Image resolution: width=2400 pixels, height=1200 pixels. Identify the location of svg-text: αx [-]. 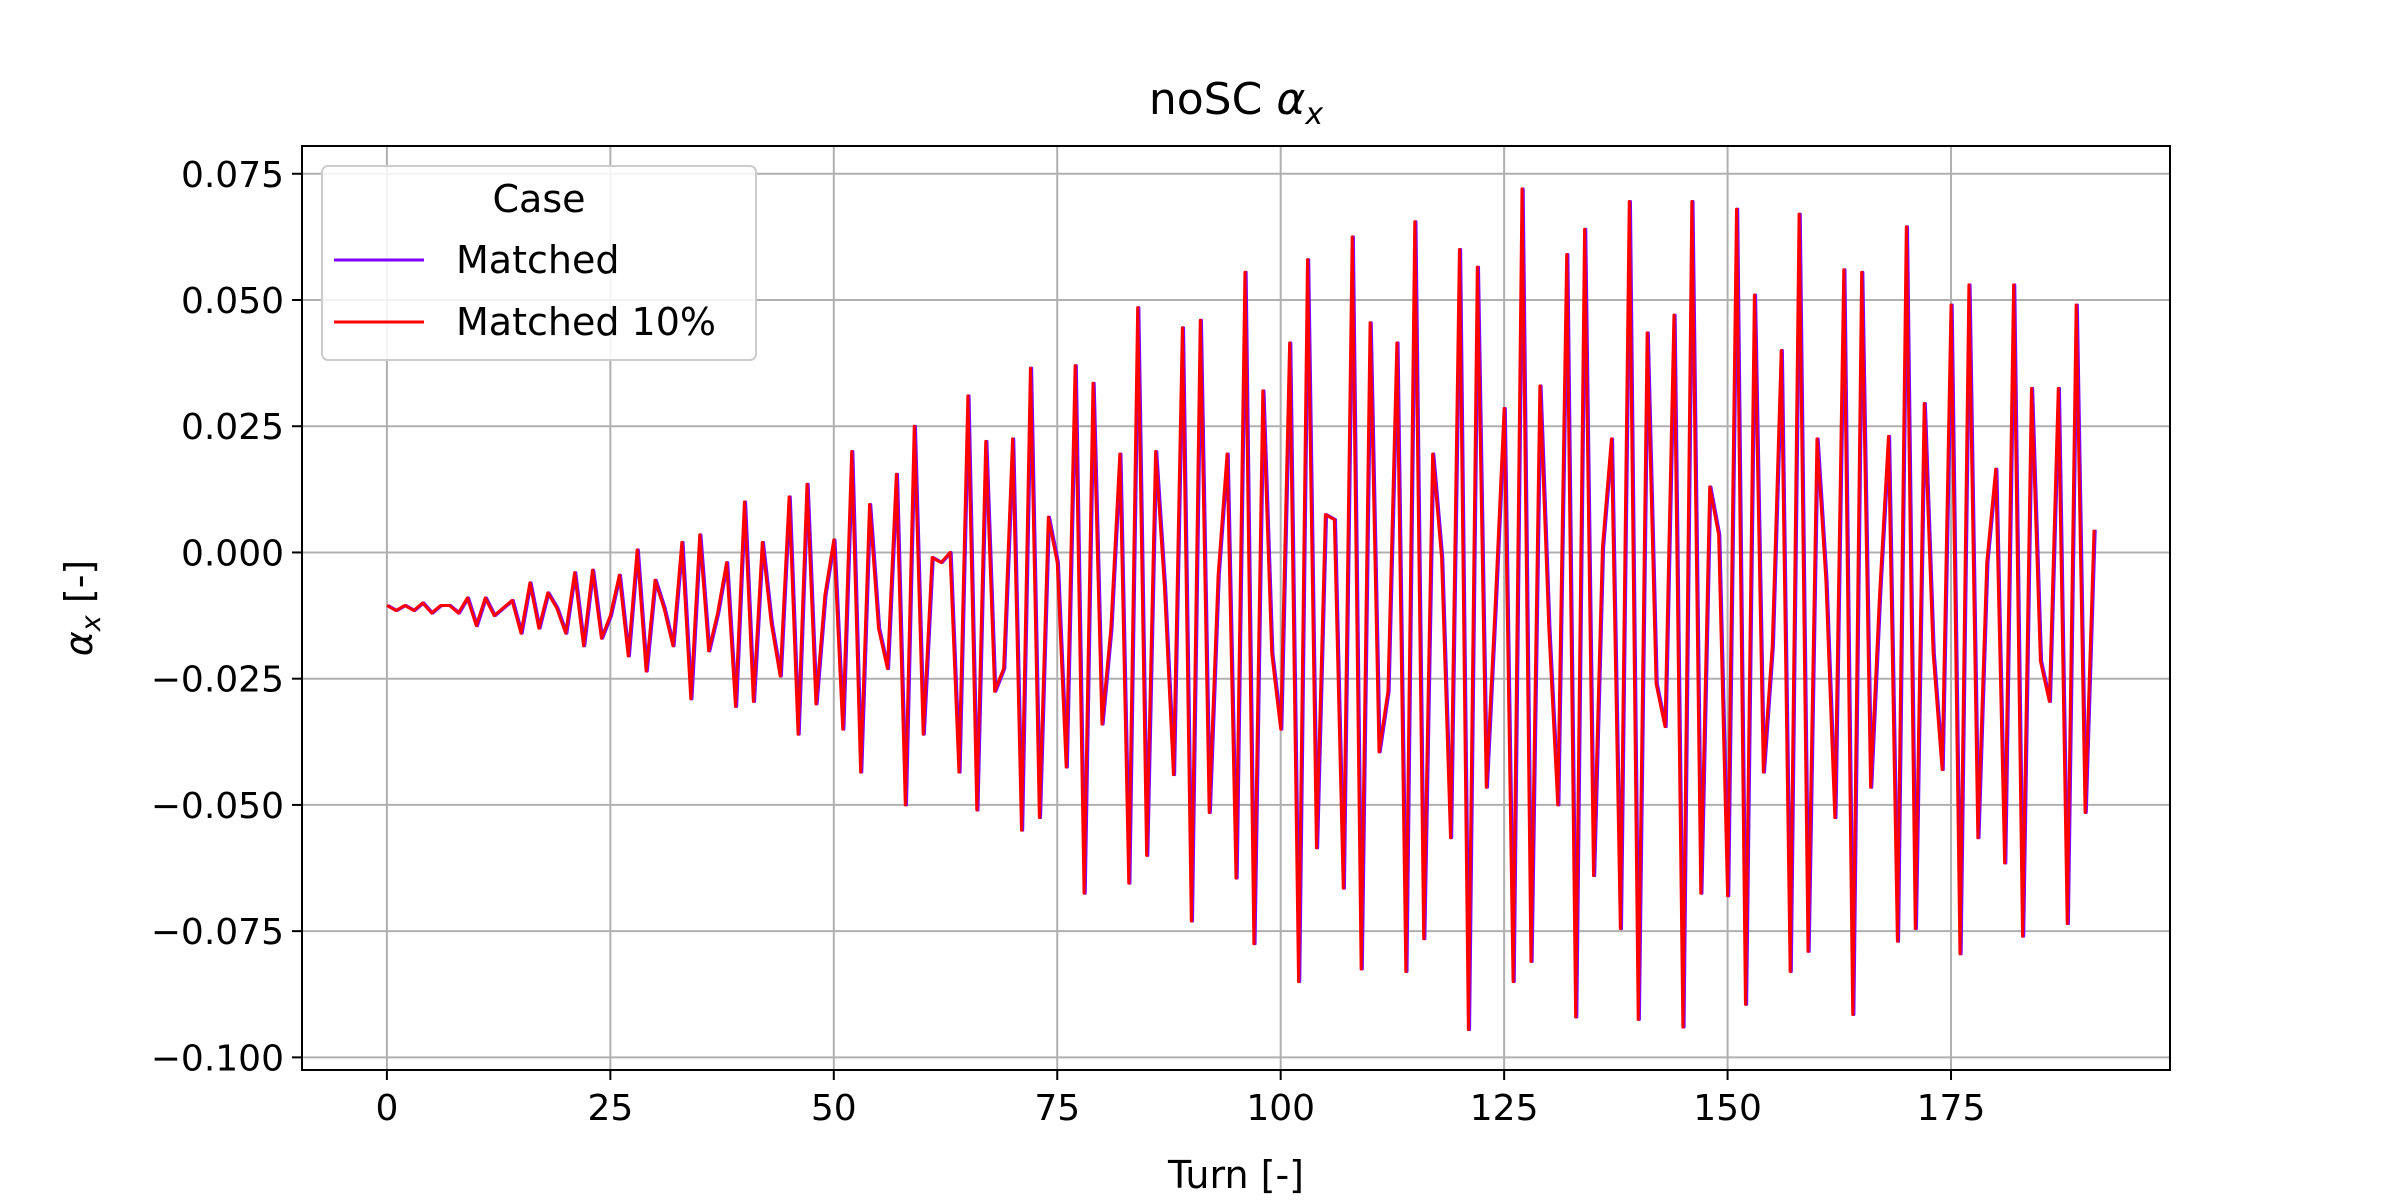
(82, 608).